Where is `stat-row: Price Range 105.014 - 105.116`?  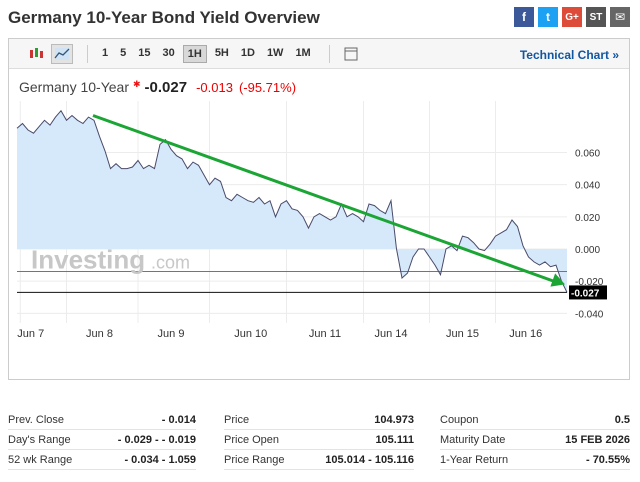 stat-row: Price Range 105.014 - 105.116 is located at coordinates (319, 460).